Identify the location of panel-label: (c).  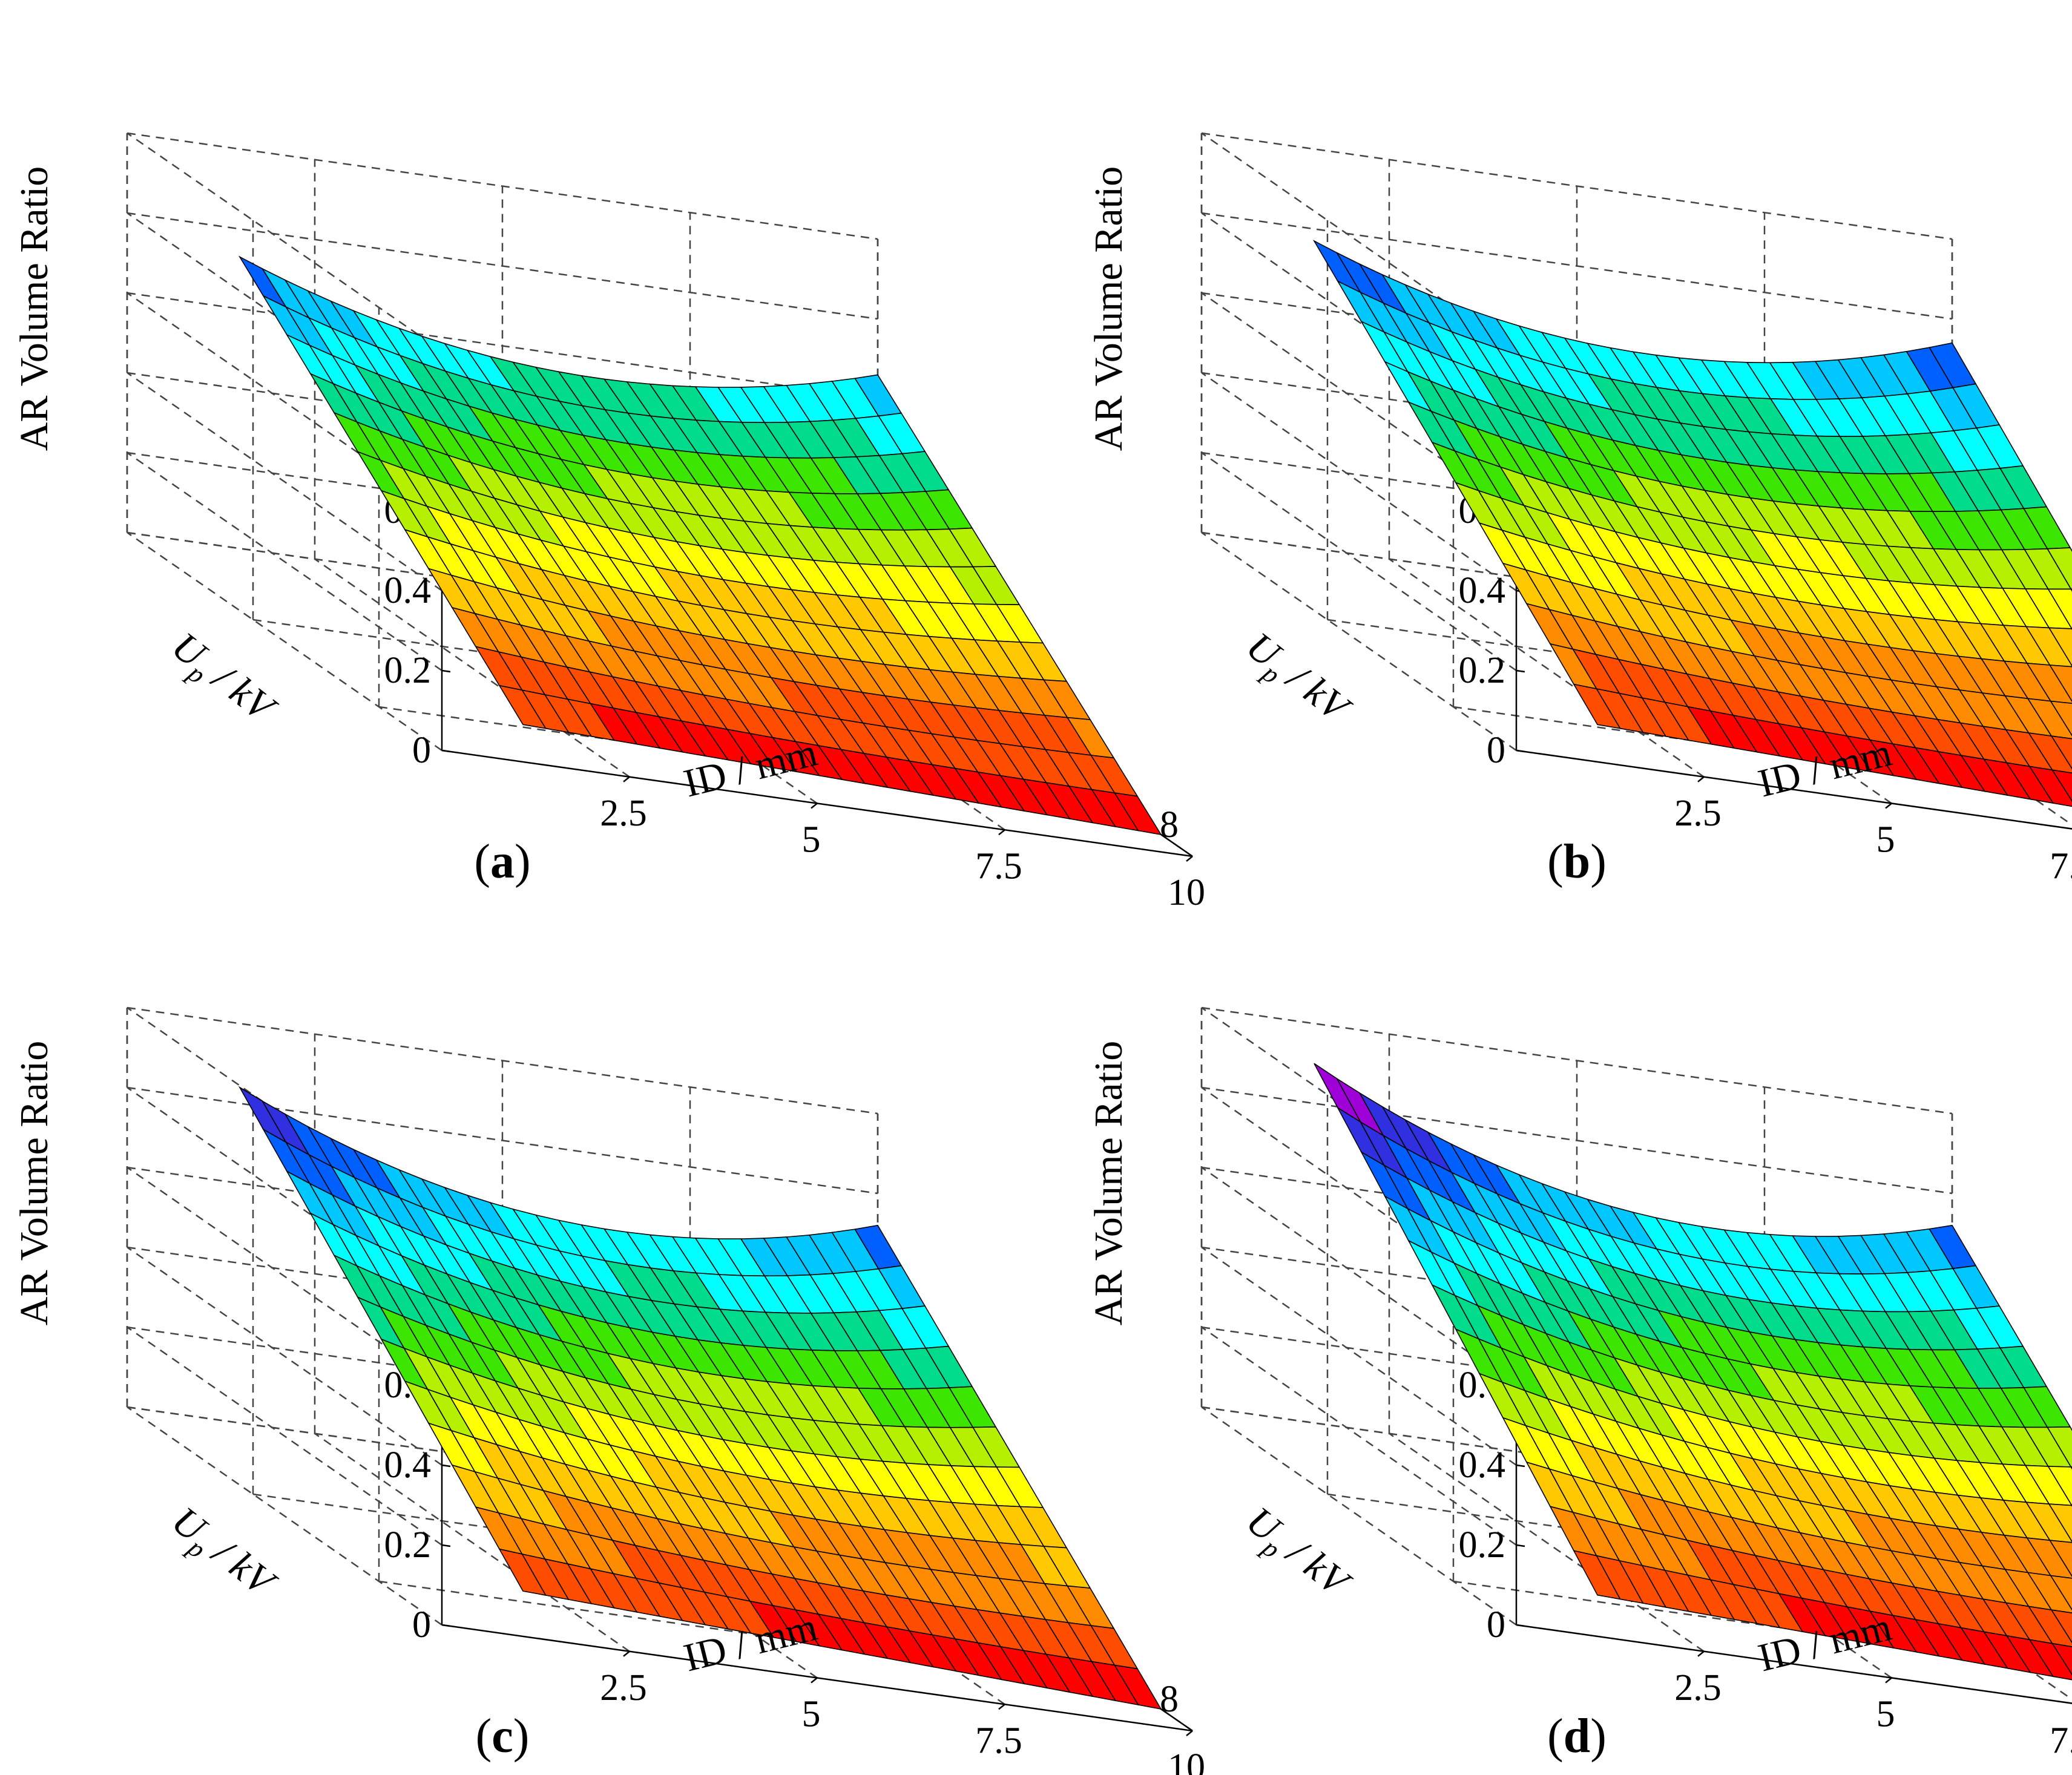
(503, 1737).